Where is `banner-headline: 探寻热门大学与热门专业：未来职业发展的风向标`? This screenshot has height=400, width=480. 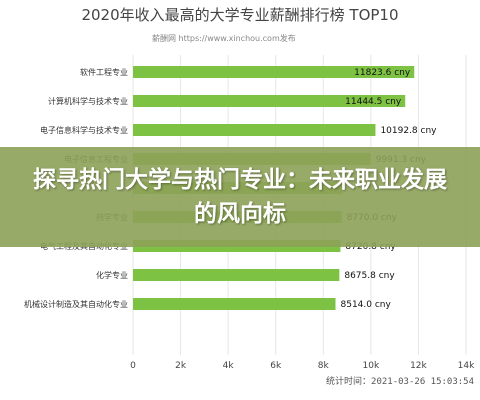
banner-headline: 探寻热门大学与热门专业：未来职业发展的风向标 is located at coordinates (240, 197).